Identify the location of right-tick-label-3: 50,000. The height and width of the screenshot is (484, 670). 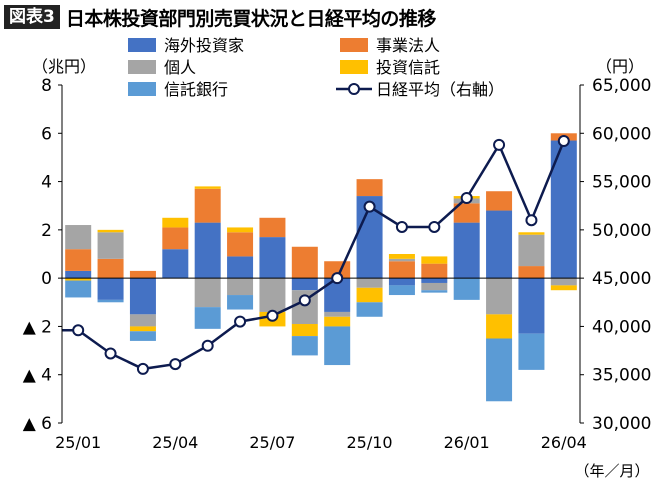
(621, 231).